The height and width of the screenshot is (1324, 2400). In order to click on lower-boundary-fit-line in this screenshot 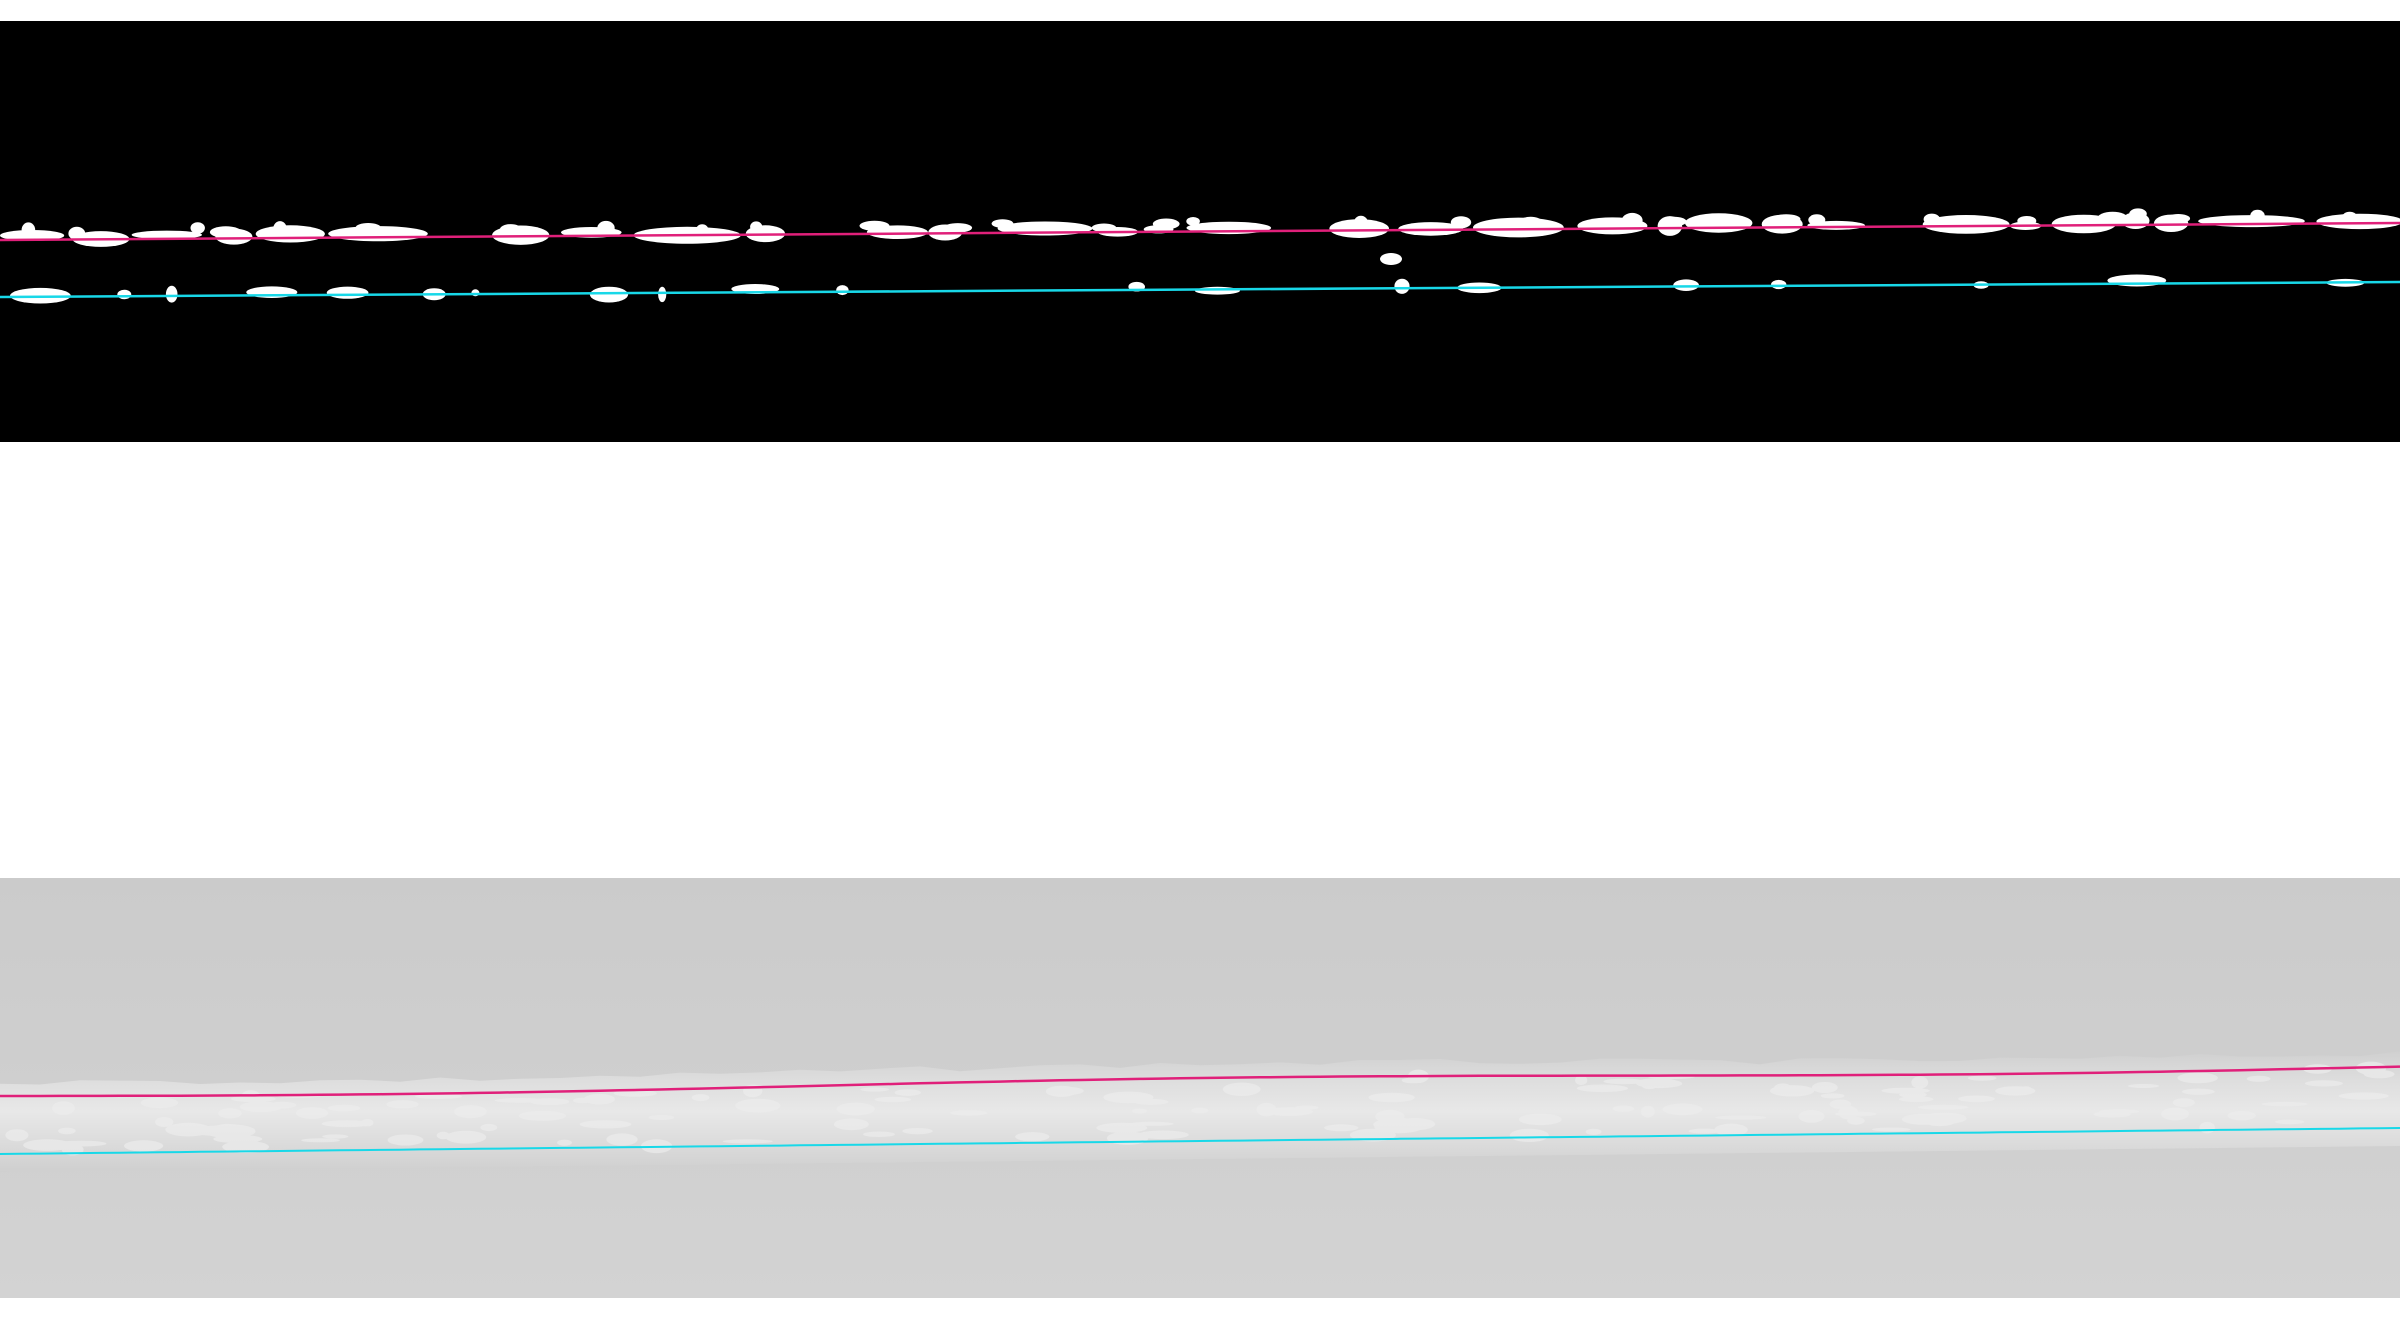, I will do `click(1200, 289)`.